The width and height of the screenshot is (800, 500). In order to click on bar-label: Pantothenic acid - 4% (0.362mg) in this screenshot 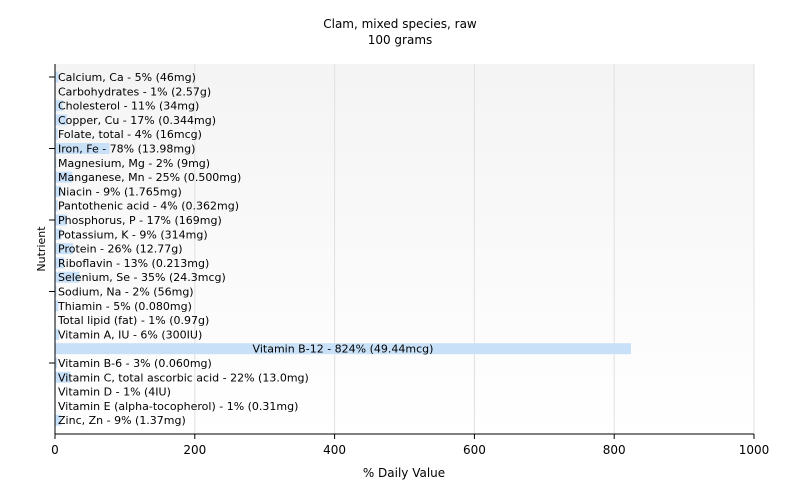, I will do `click(148, 206)`.